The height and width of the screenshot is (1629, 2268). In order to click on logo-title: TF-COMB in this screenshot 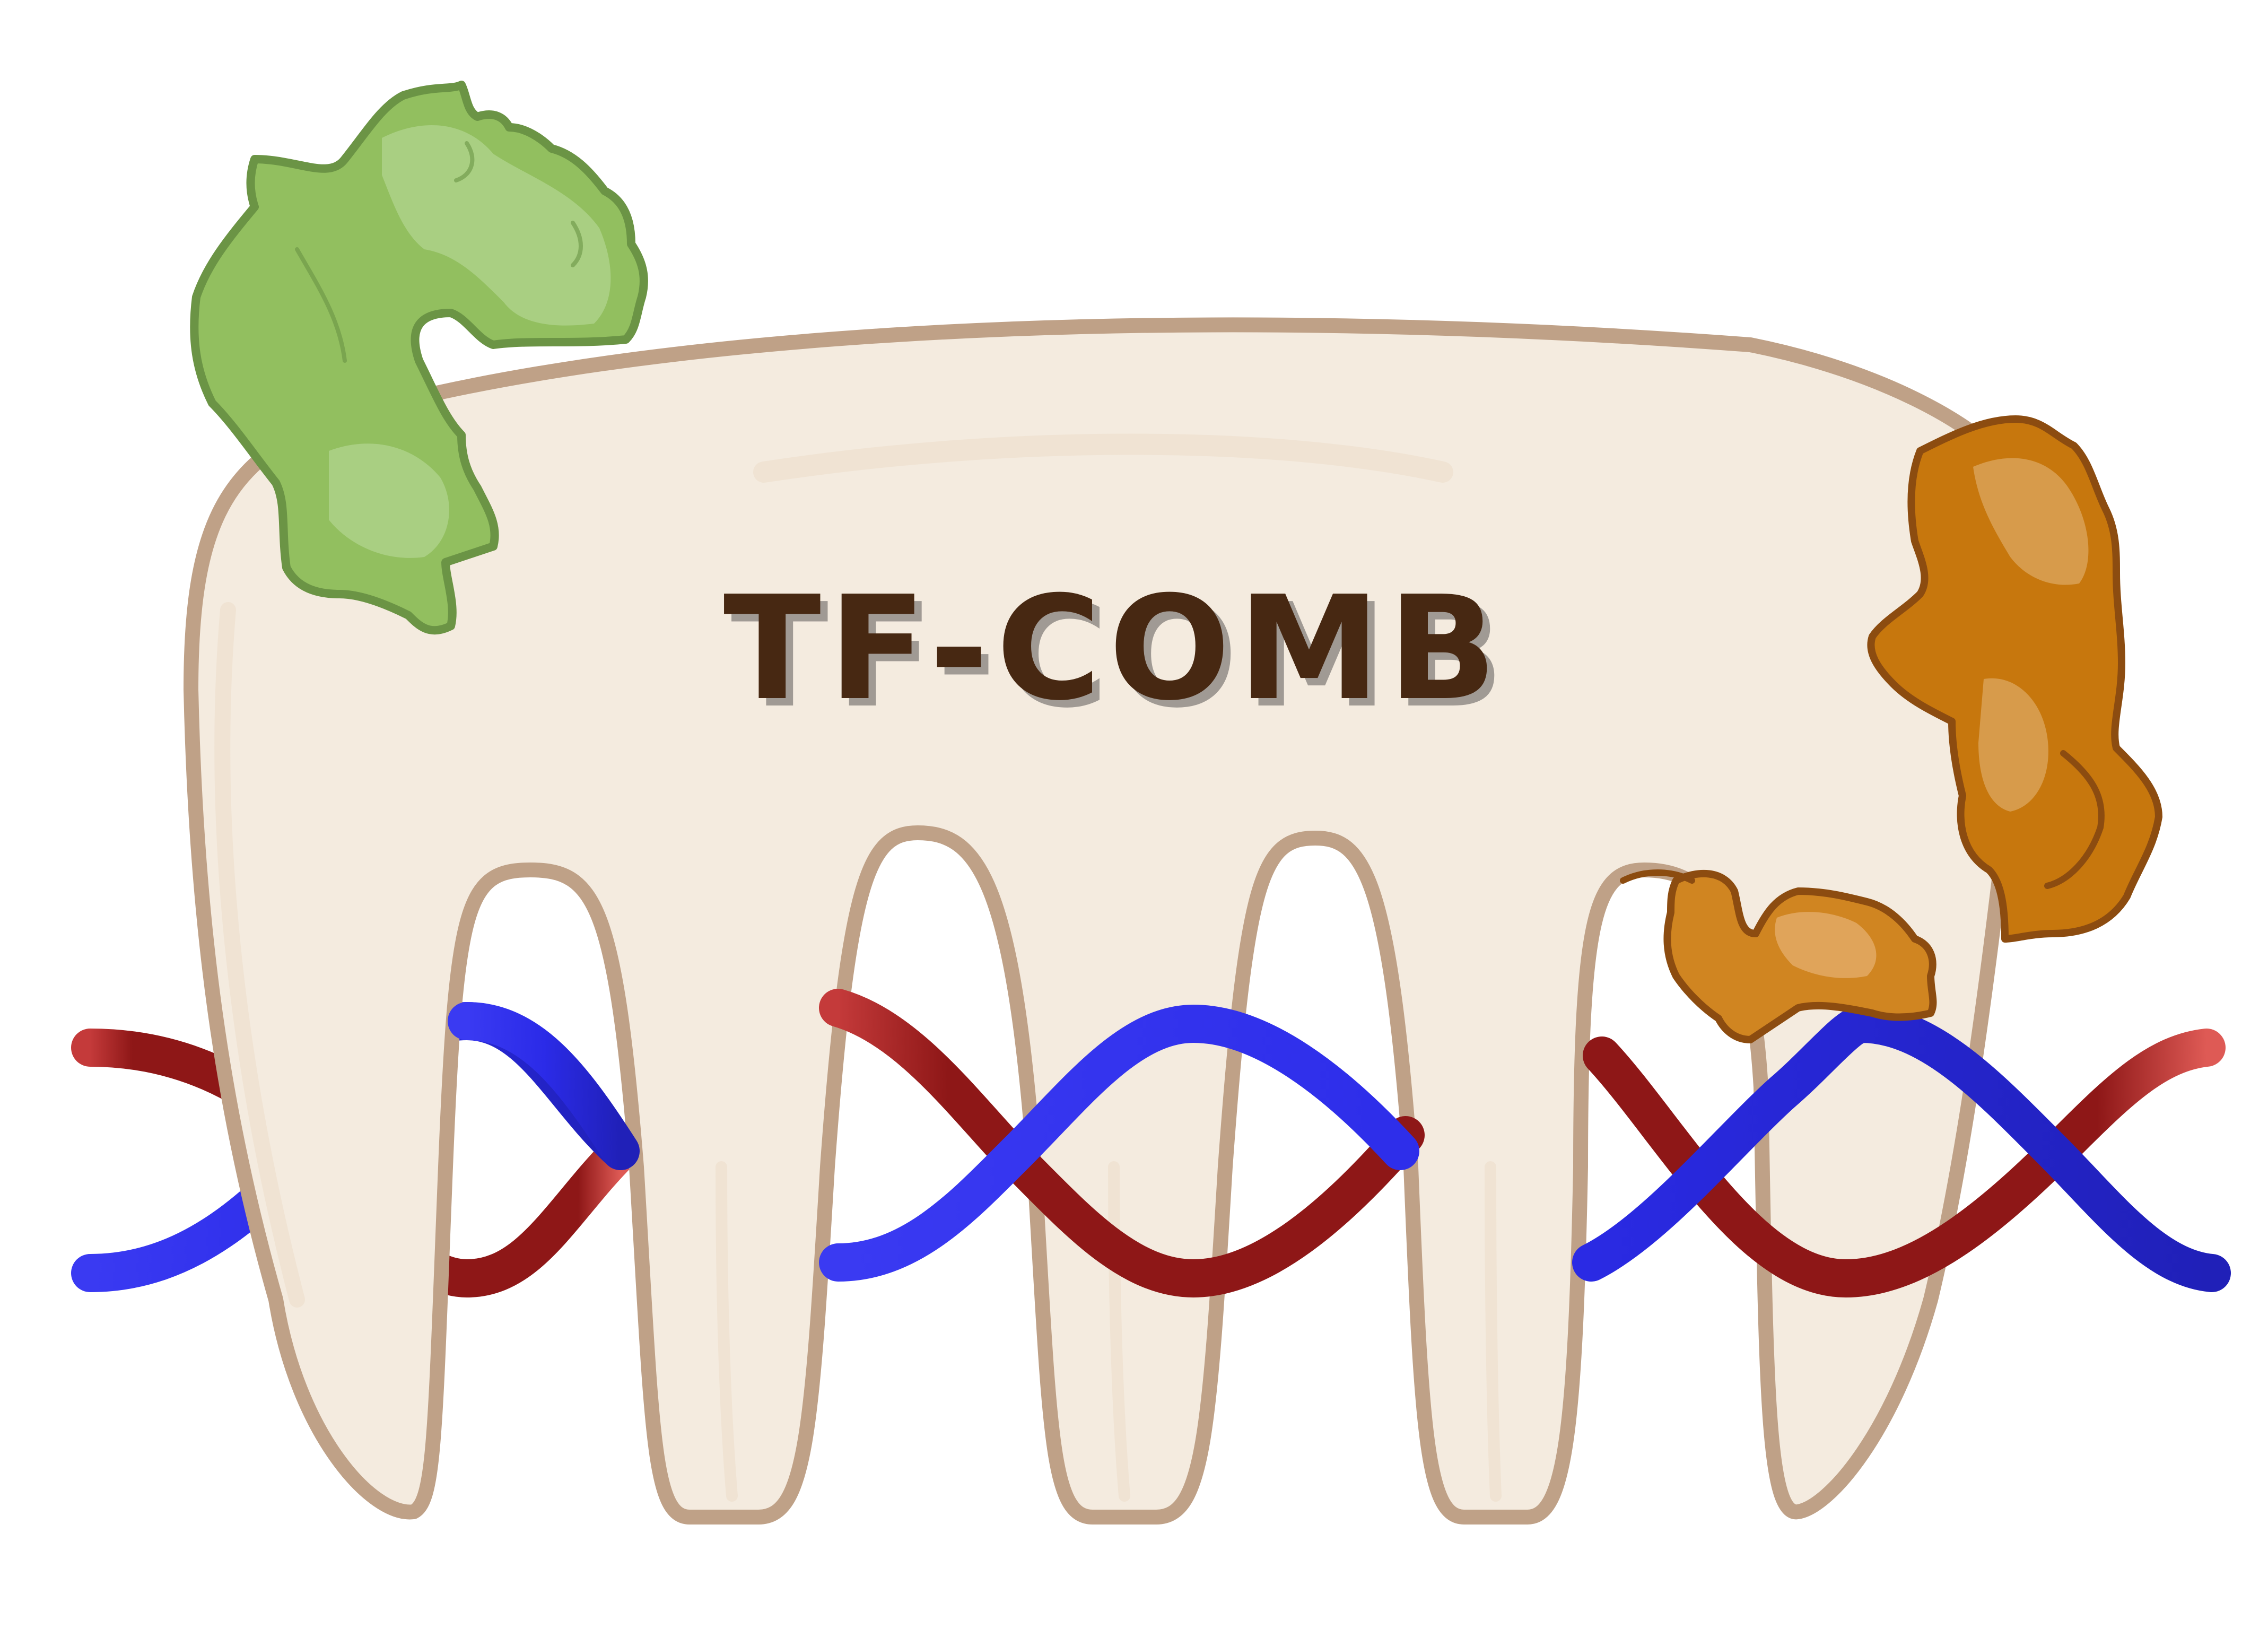, I will do `click(1114, 648)`.